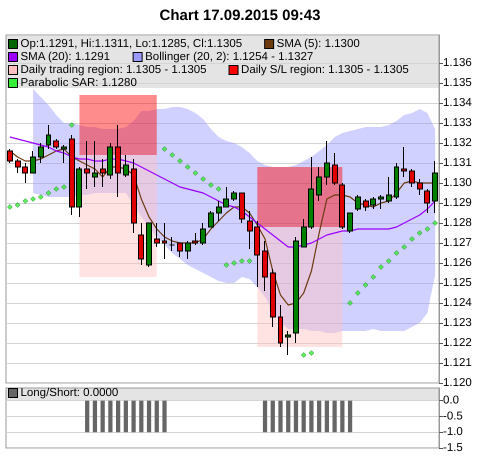 The width and height of the screenshot is (480, 457). I want to click on y-tick-label: 1.131, so click(457, 163).